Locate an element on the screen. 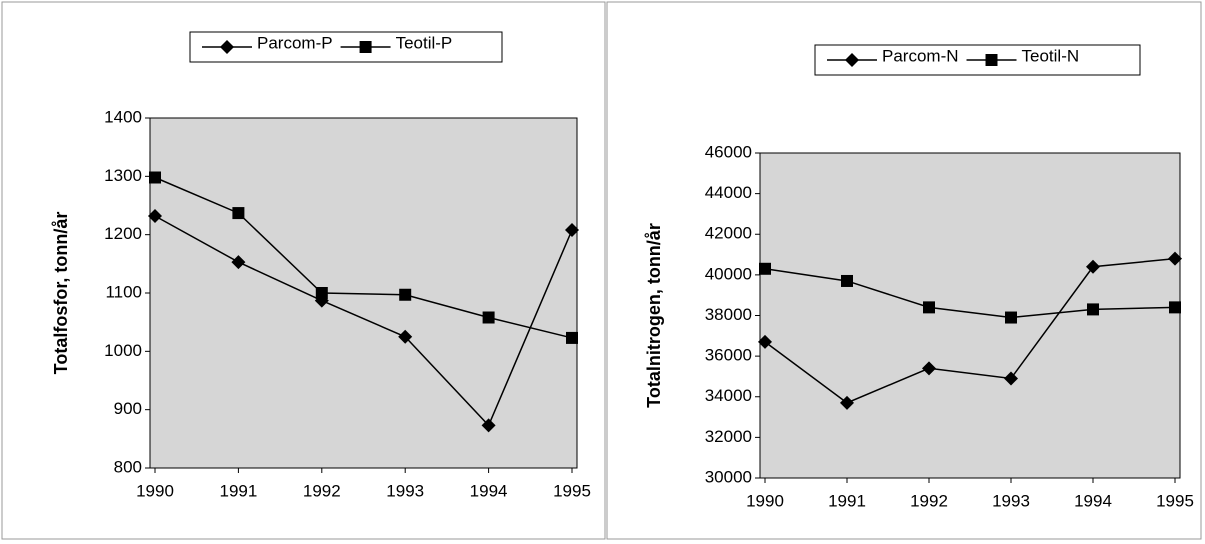  y-axis-title: Totalnitrogen, tonn/år is located at coordinates (654, 315).